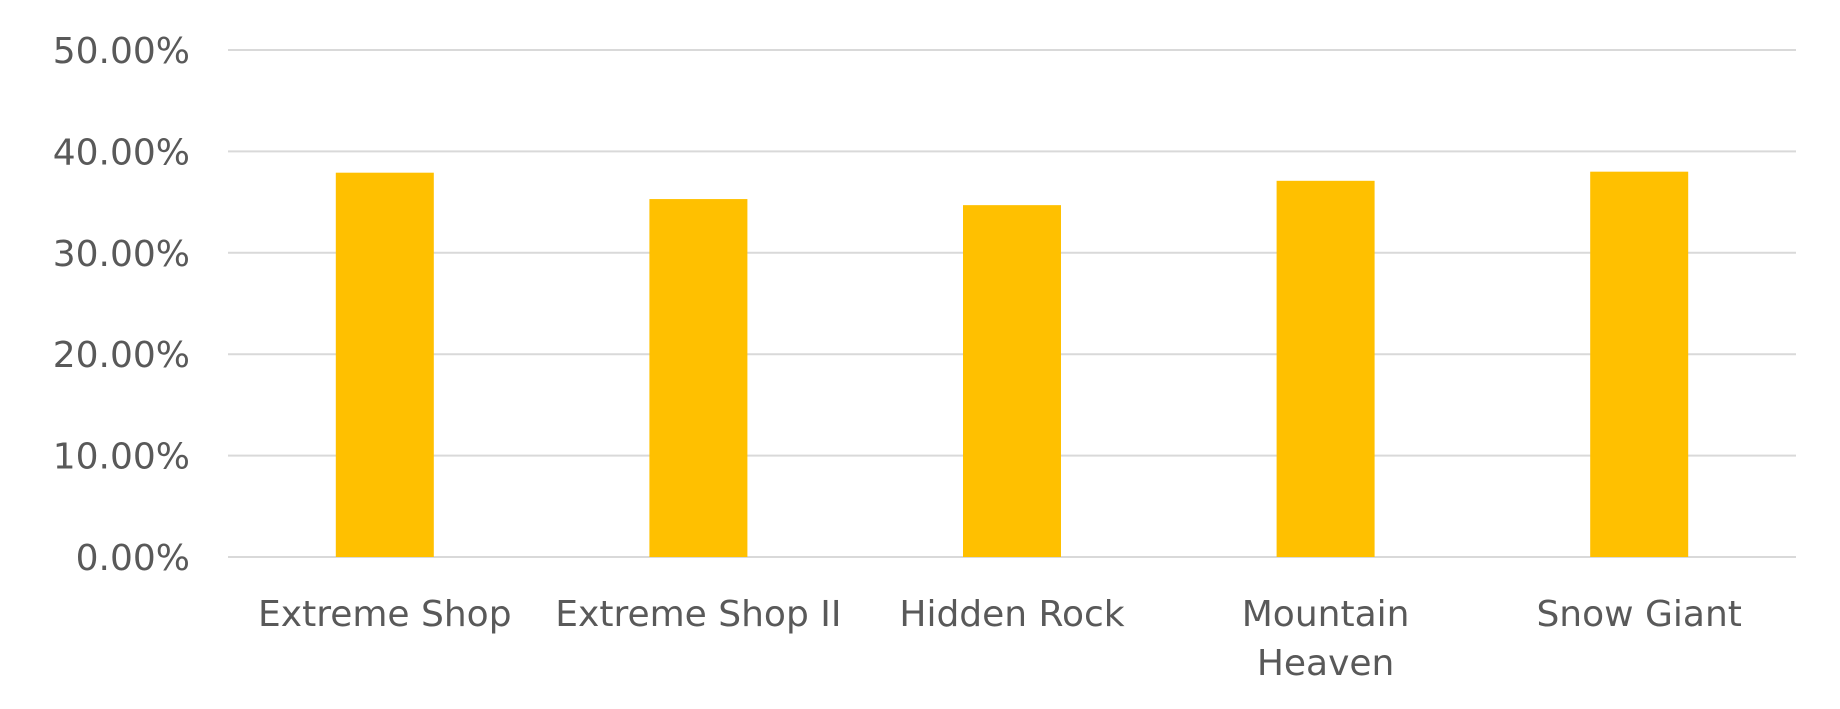  Describe the element at coordinates (385, 614) in the screenshot. I see `x-category-label: Extreme Shop` at that location.